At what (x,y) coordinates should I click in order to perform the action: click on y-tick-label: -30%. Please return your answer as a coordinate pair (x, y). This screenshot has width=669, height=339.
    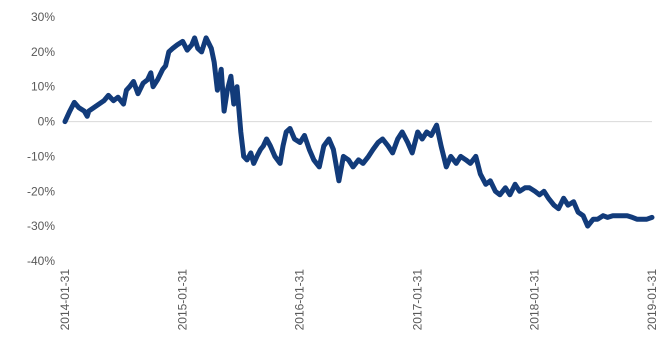
    Looking at the image, I should click on (41, 226).